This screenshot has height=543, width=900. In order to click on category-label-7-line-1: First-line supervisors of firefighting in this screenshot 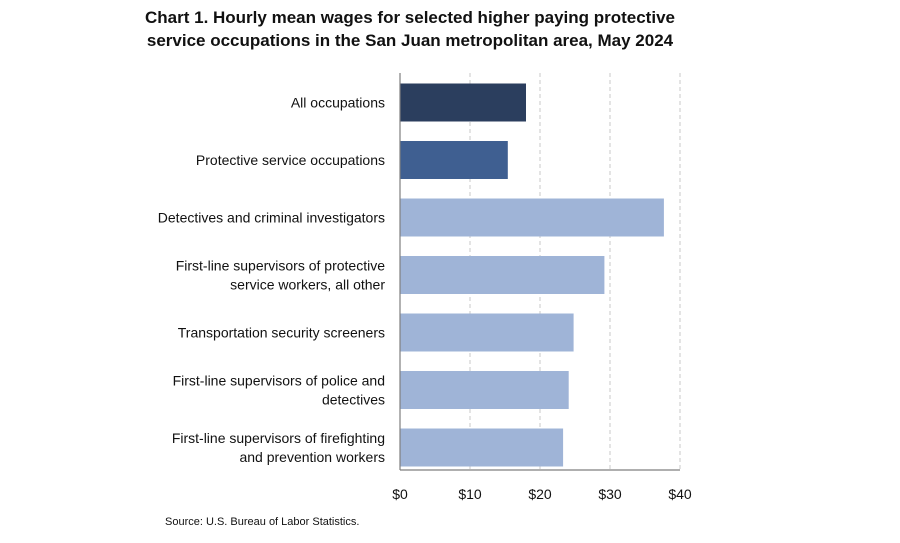, I will do `click(278, 438)`.